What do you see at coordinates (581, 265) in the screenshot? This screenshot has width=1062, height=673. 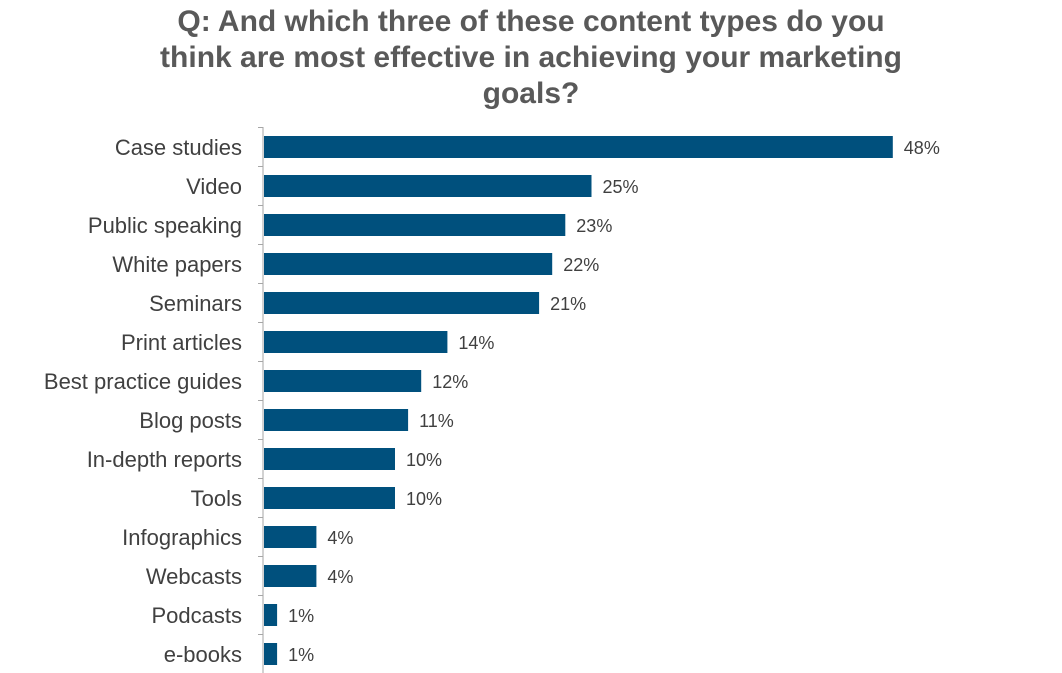 I see `value-label-white-papers: 22%` at bounding box center [581, 265].